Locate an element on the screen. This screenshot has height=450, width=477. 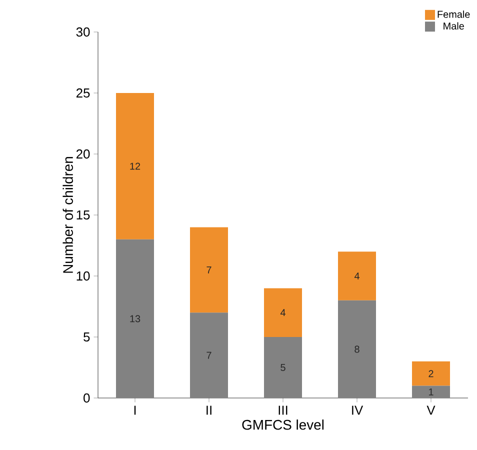
data-label: 1 is located at coordinates (431, 392).